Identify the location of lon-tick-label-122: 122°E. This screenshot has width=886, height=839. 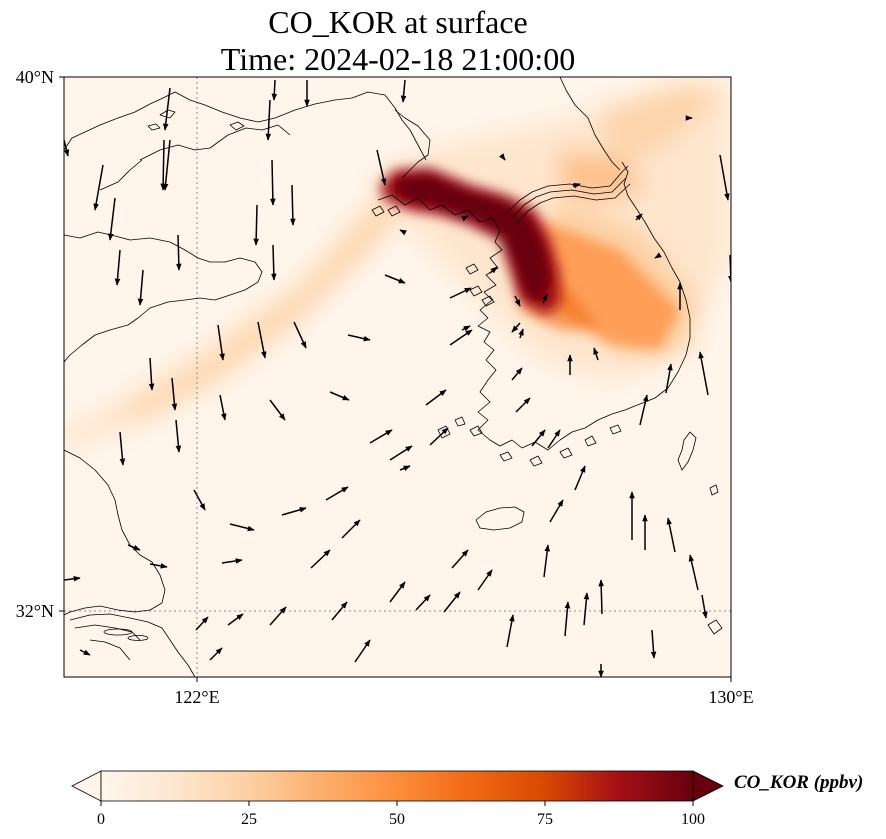
(196, 697).